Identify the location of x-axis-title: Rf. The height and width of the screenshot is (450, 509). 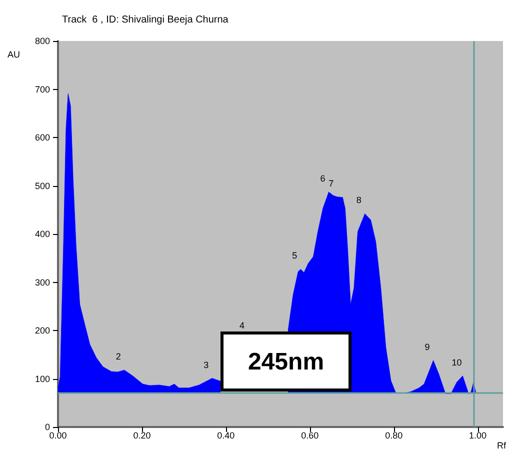
(501, 445).